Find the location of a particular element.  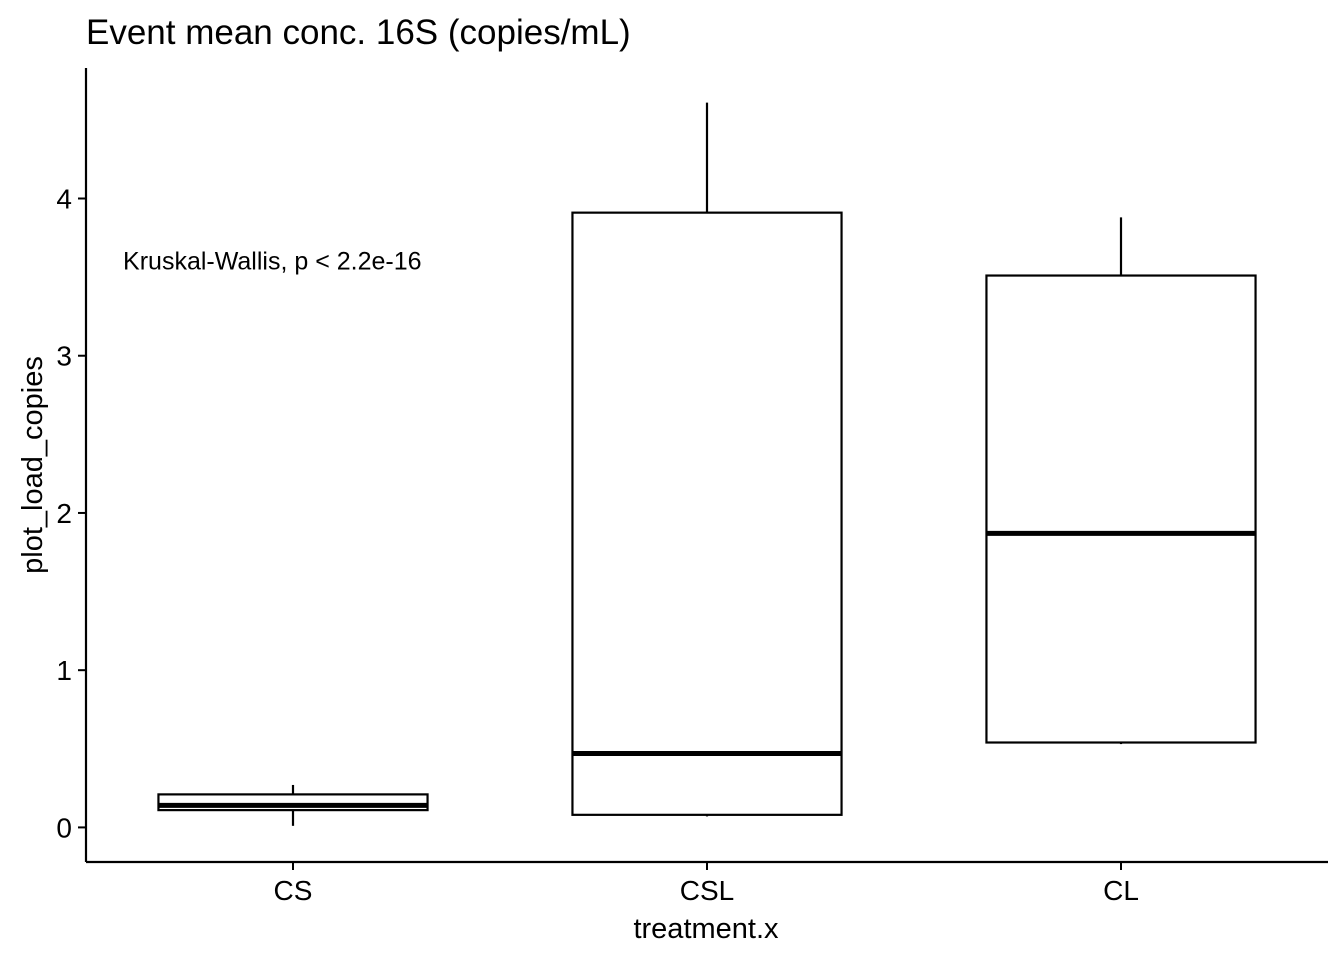

y-axis-label: plot_load_copies is located at coordinates (33, 465).